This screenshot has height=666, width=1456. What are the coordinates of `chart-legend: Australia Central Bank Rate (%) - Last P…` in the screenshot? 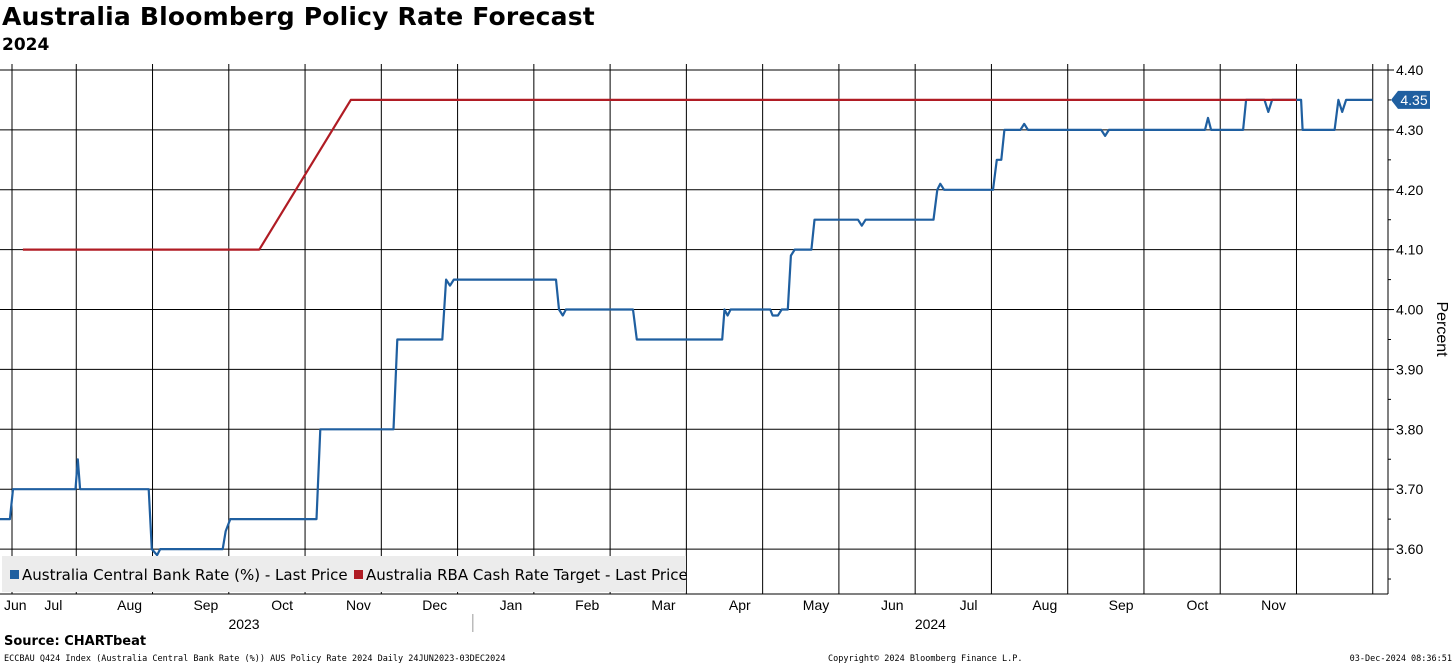 It's located at (345, 574).